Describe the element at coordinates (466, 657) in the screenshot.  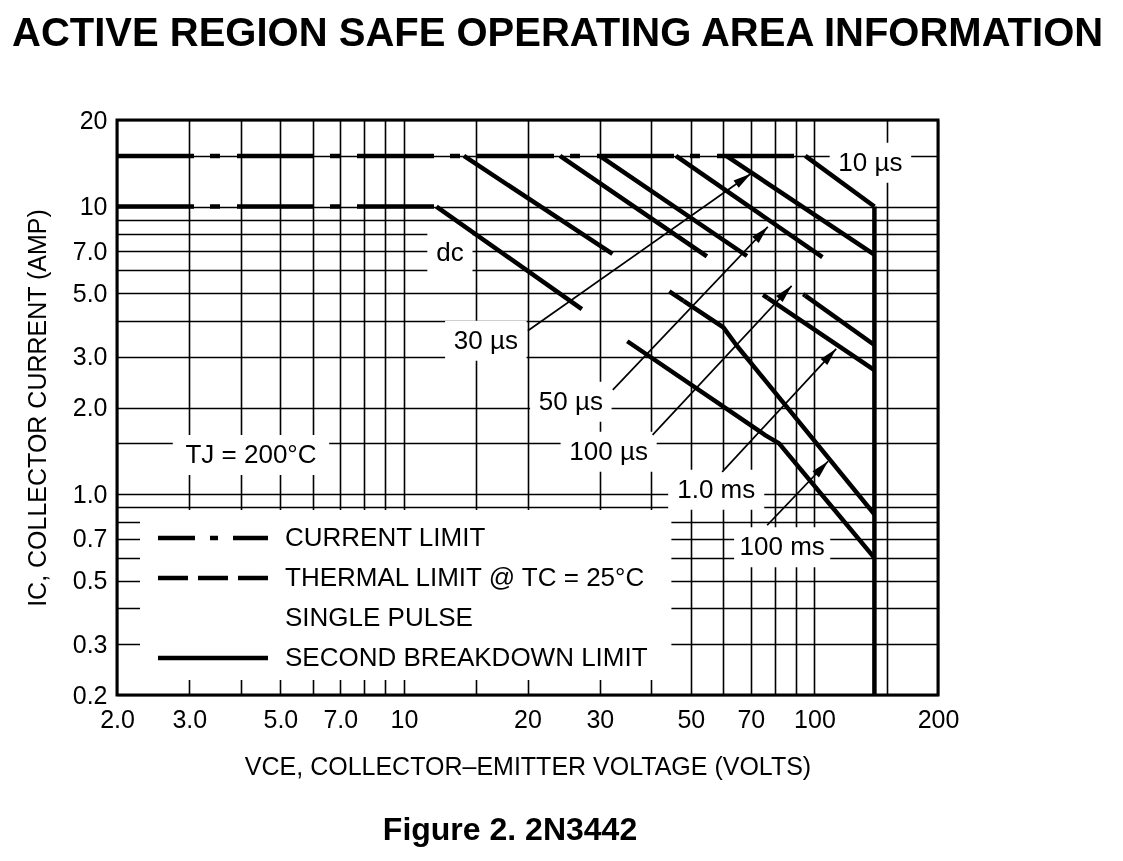
I see `legend-label: SECOND BREAKDOWN LIMIT` at that location.